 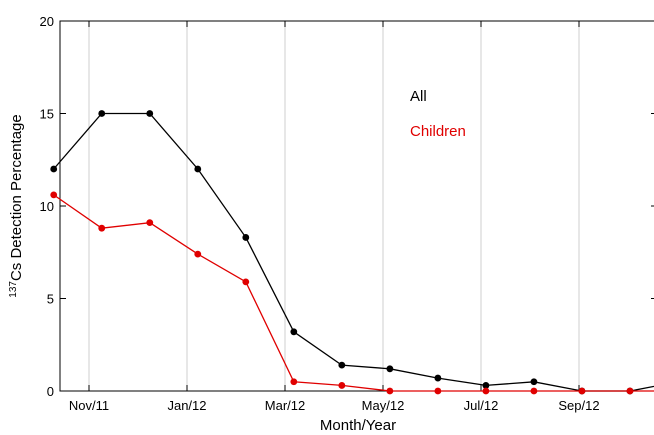 What do you see at coordinates (50, 299) in the screenshot?
I see `y-tick-label: 5` at bounding box center [50, 299].